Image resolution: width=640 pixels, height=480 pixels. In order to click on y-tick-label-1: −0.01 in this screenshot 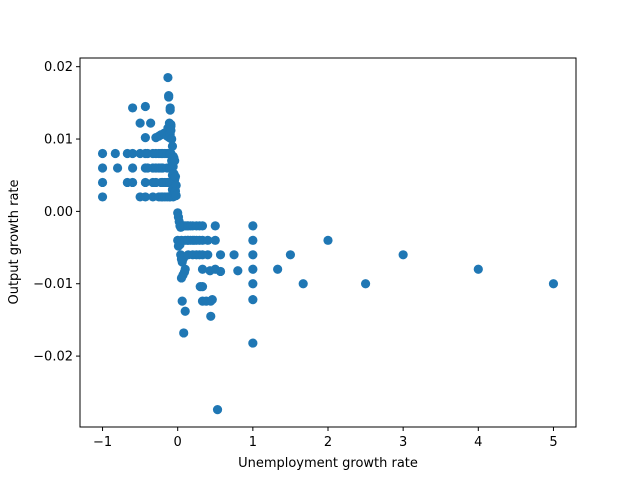, I will do `click(53, 284)`.